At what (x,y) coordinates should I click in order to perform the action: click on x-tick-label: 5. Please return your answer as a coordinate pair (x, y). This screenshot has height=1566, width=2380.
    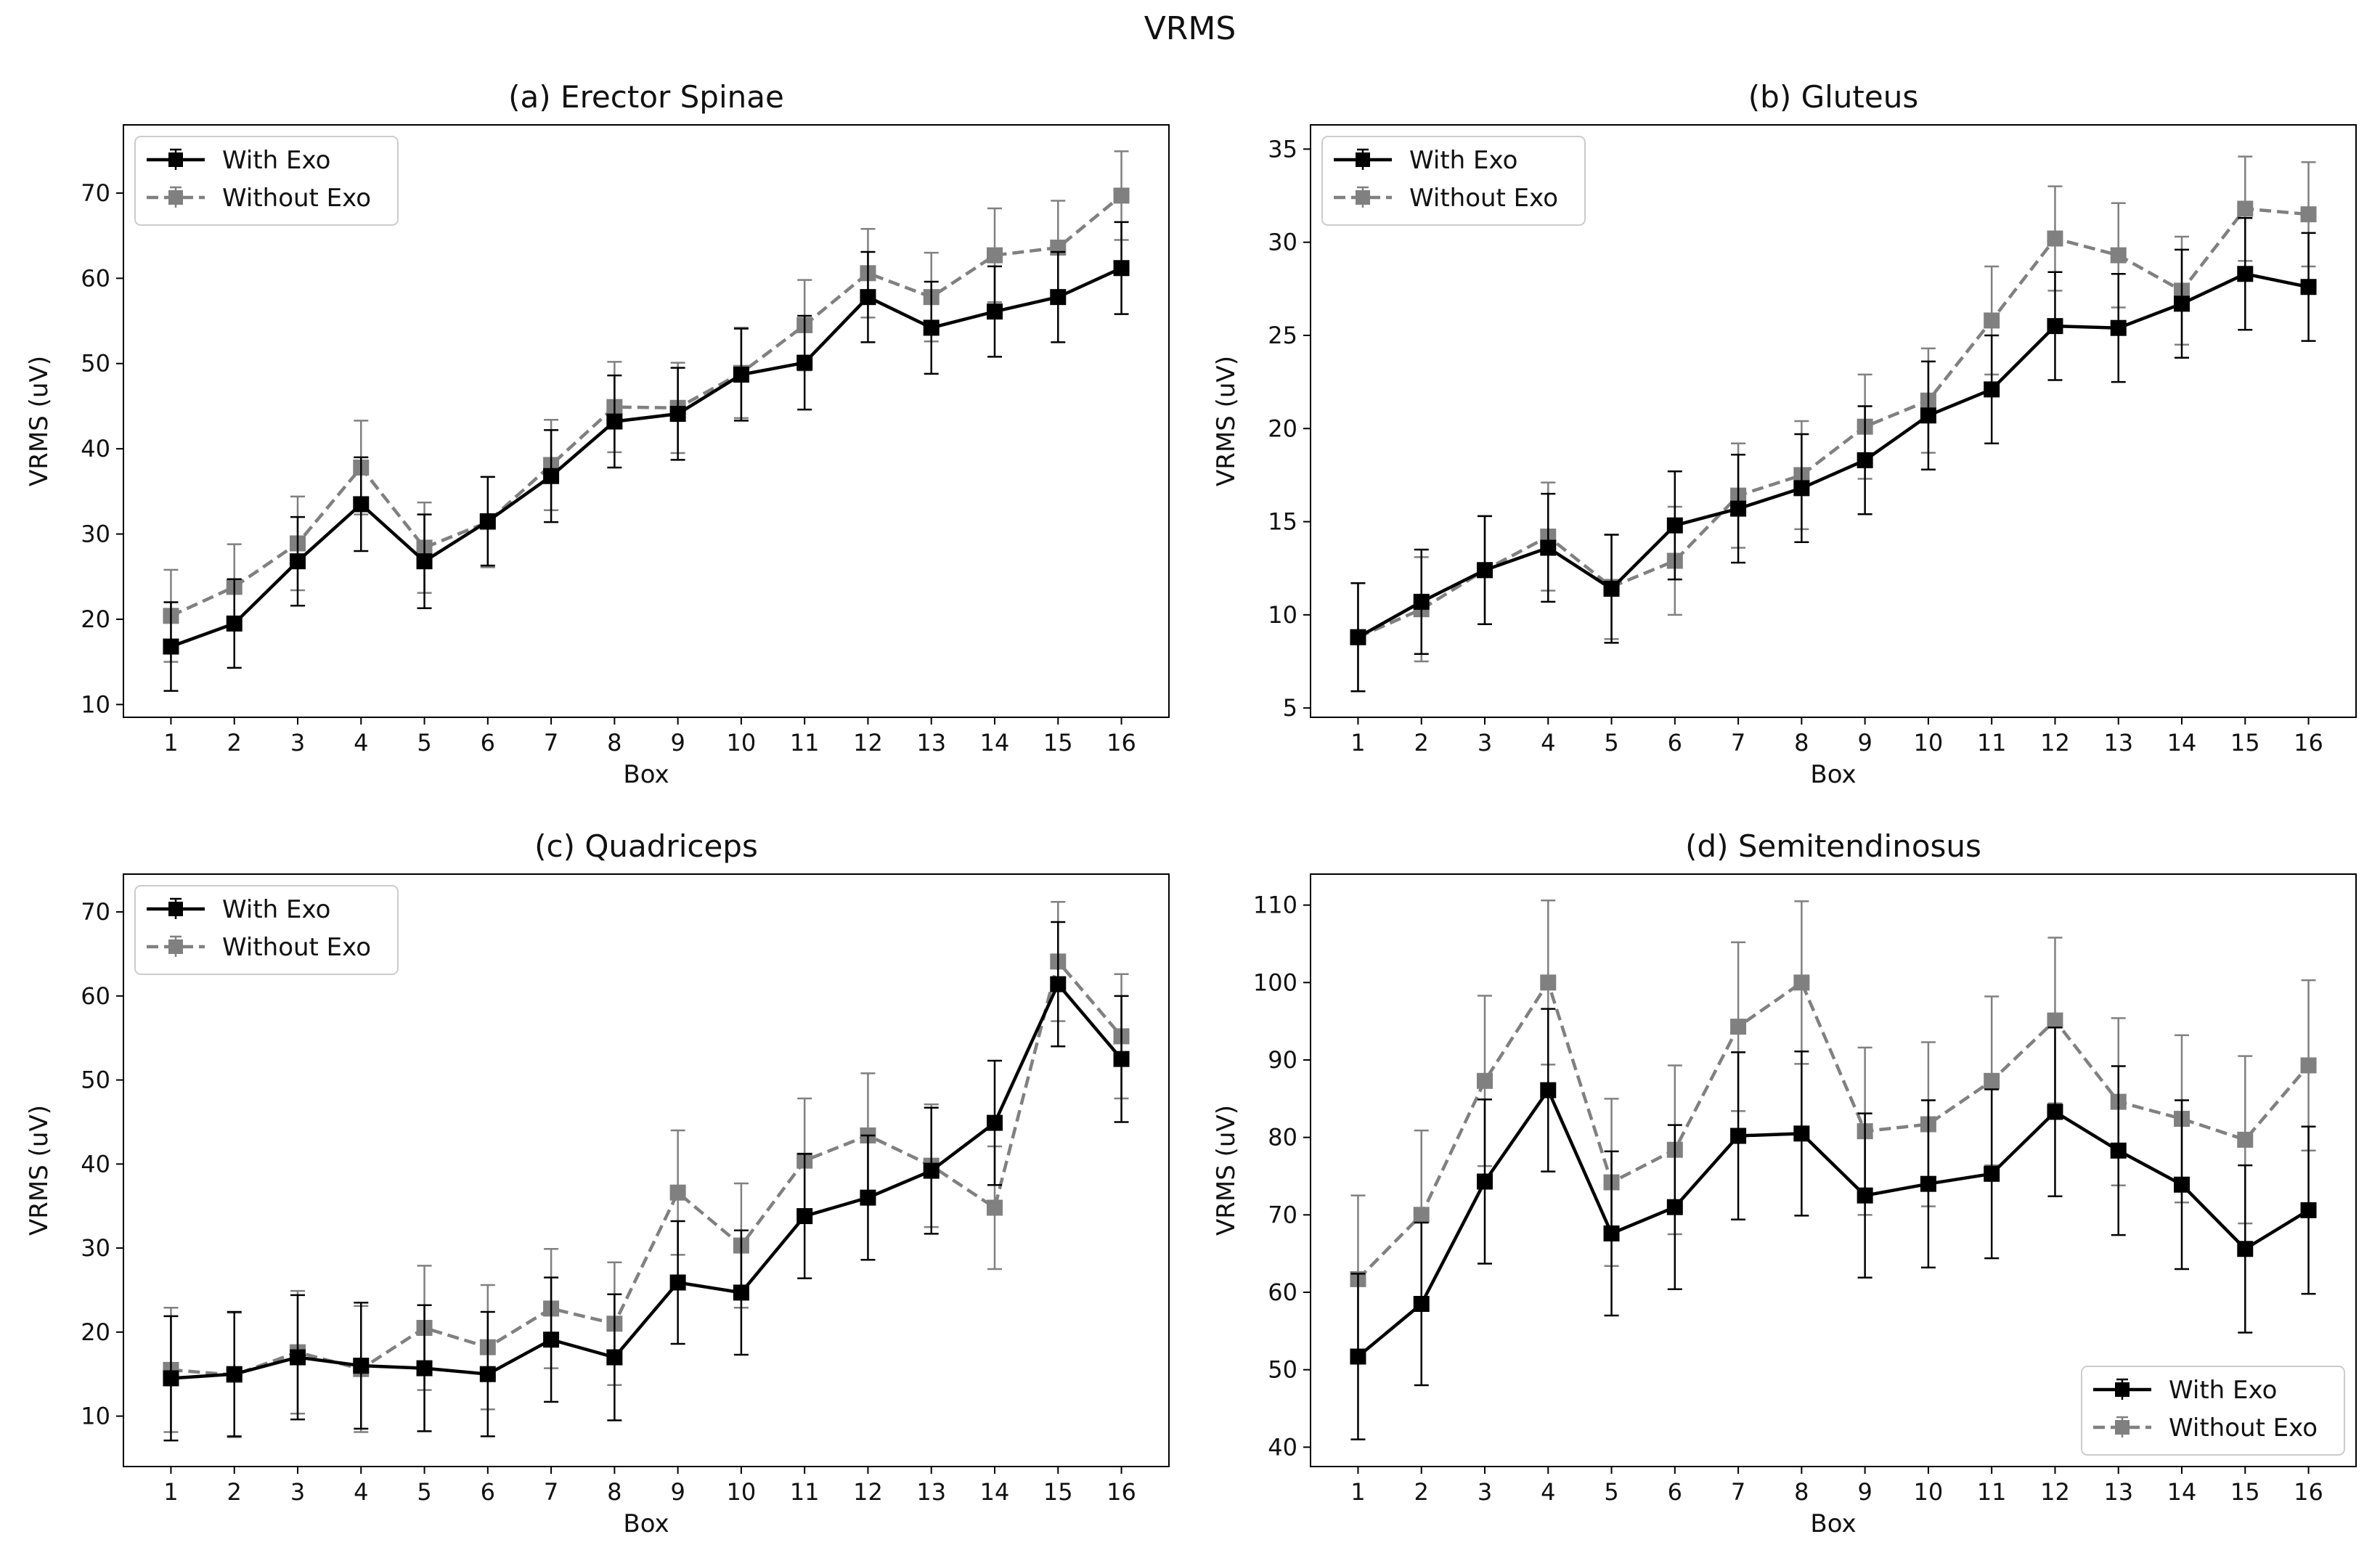
    Looking at the image, I should click on (424, 1492).